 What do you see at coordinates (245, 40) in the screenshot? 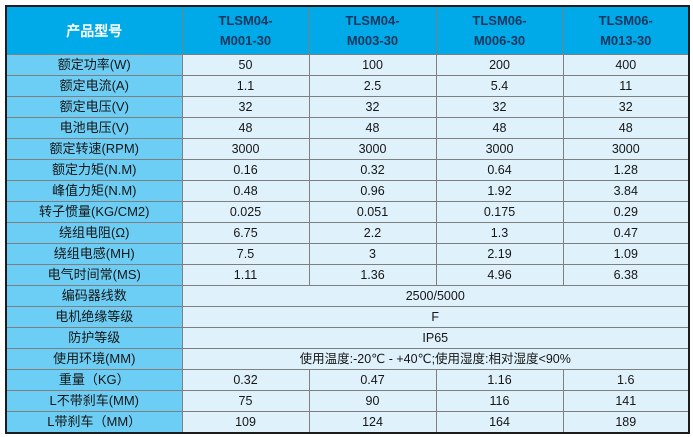
I see `model-line: M001-30` at bounding box center [245, 40].